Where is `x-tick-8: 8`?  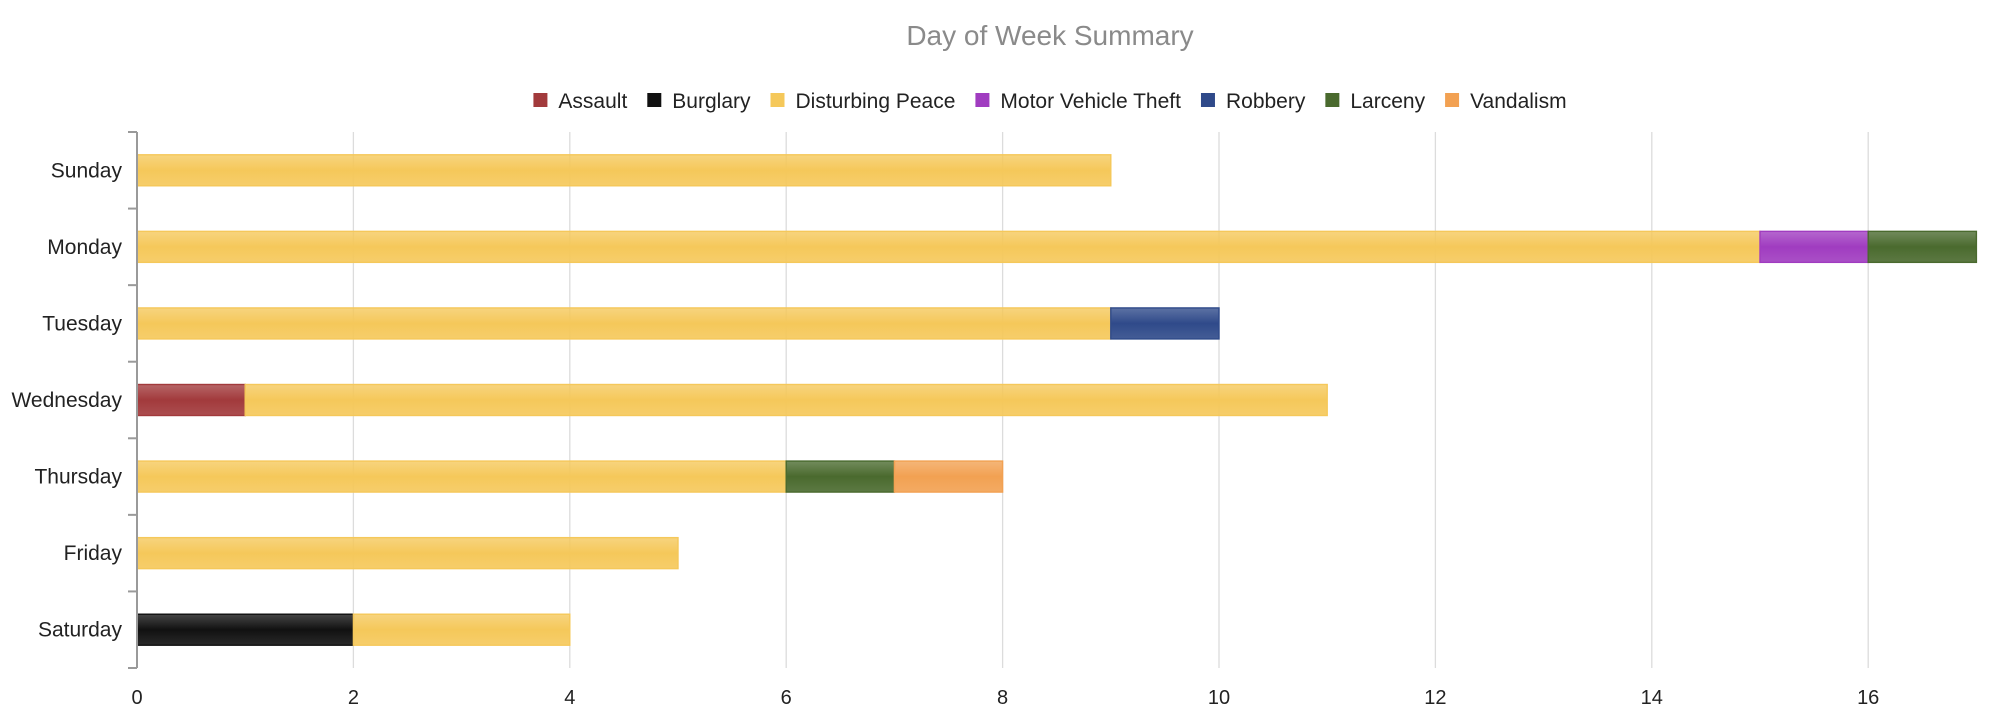
x-tick-8: 8 is located at coordinates (1002, 698).